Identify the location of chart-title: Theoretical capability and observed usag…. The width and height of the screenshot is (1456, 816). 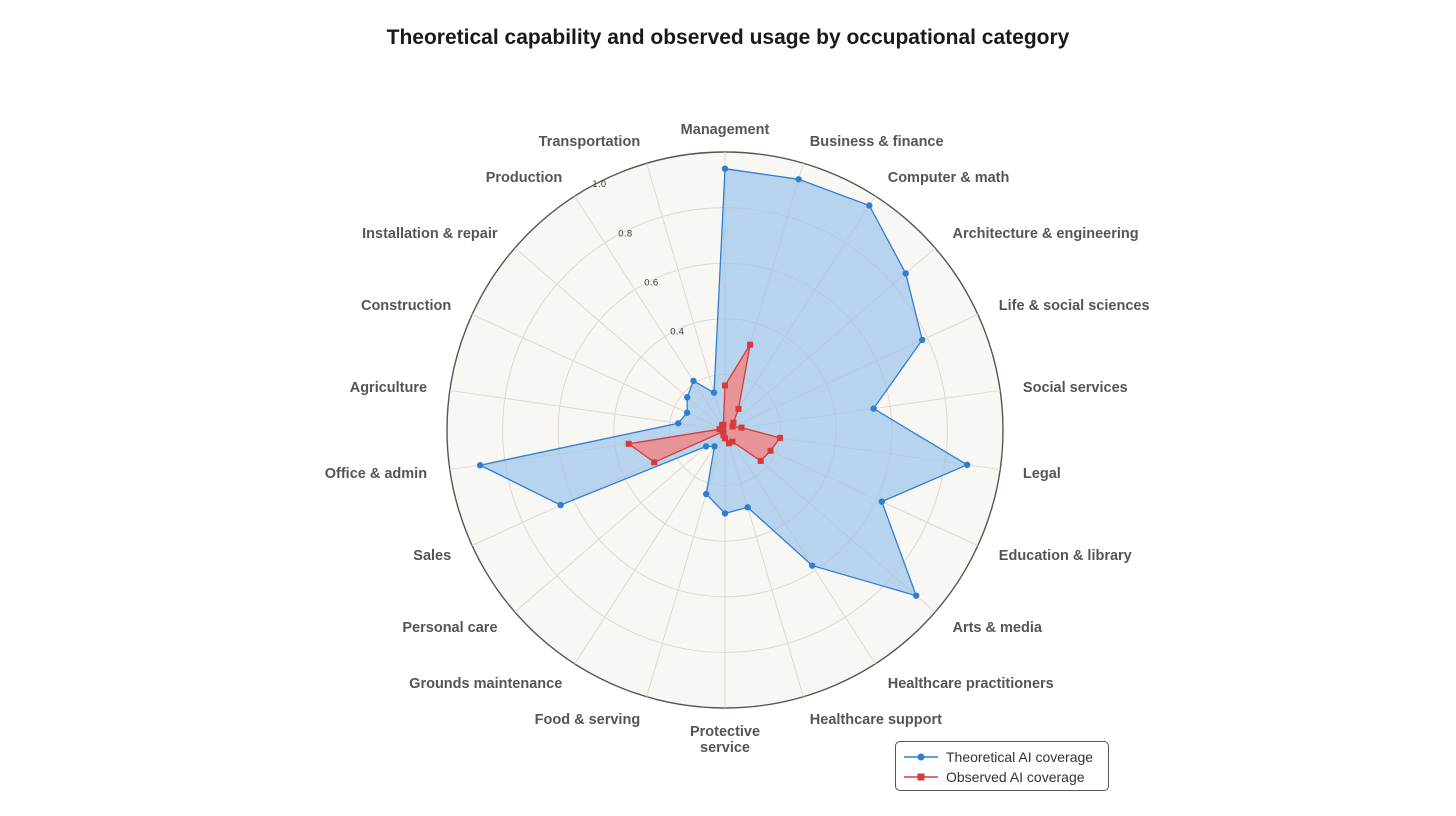
(728, 37).